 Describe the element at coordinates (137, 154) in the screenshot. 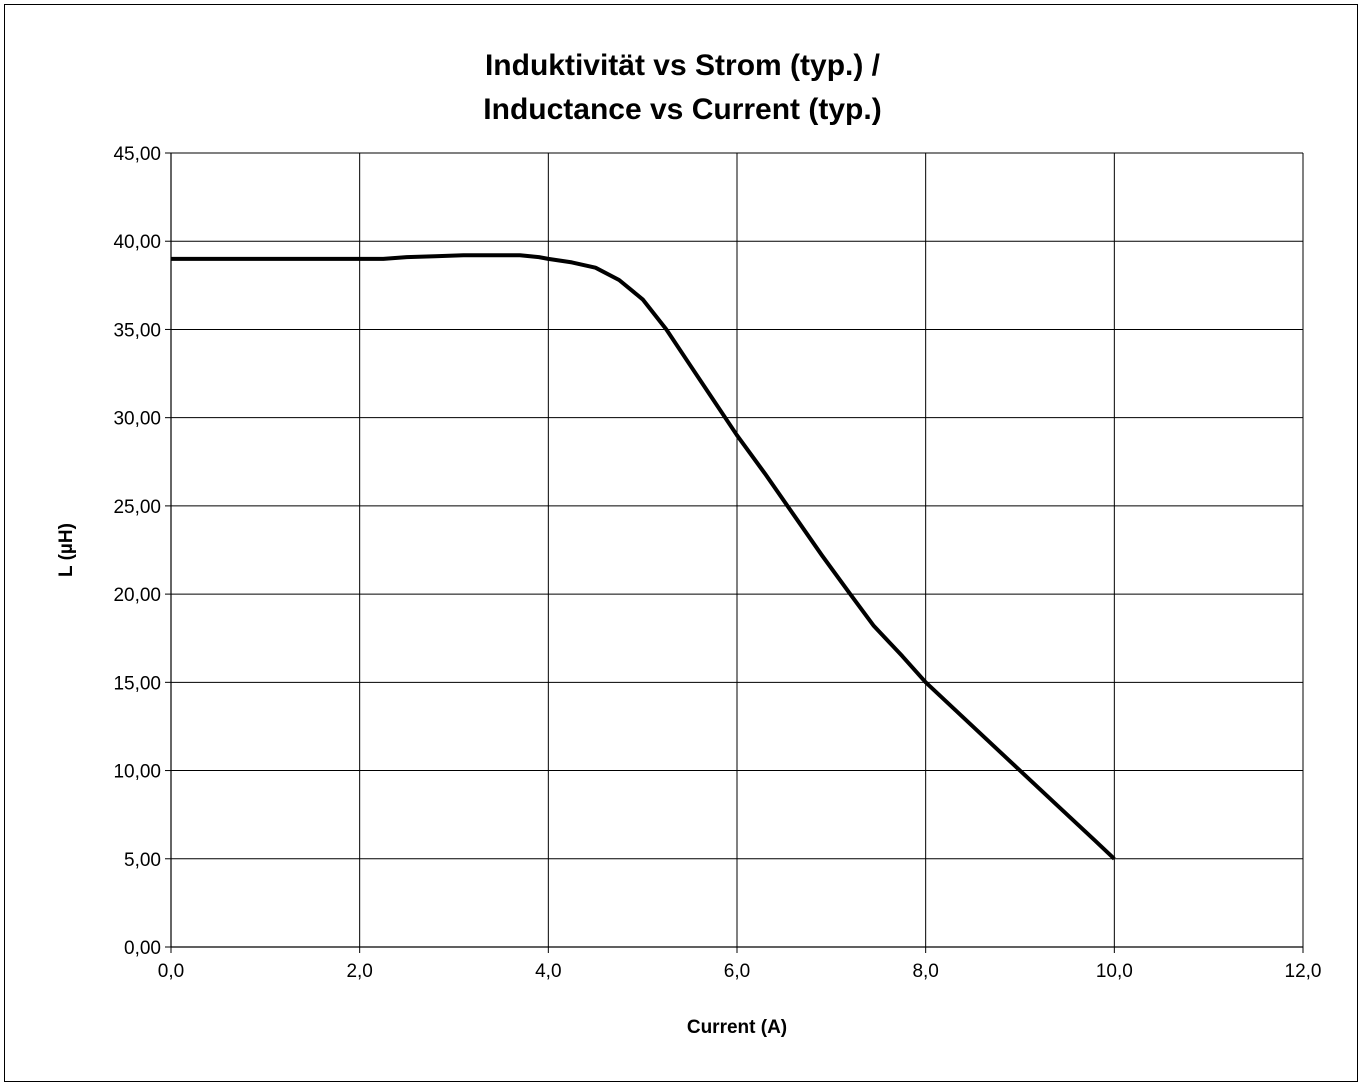

I see `y-tick-label: 45,00` at that location.